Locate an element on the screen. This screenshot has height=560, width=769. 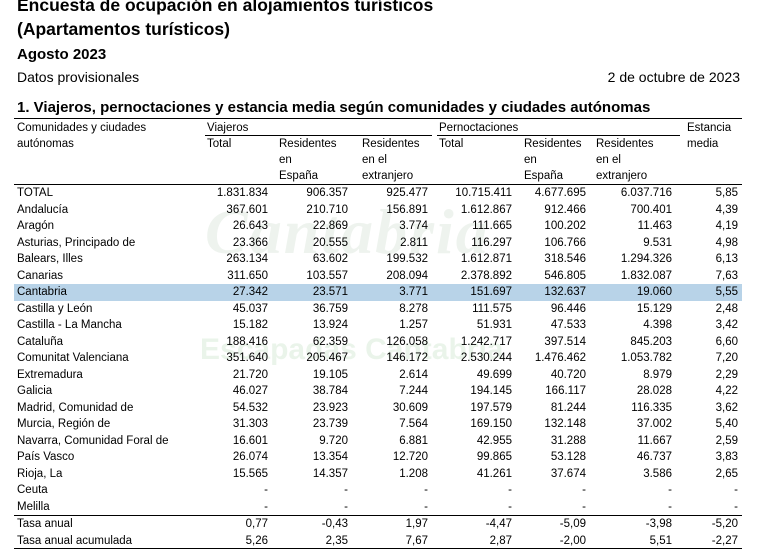
cell-value: 1.476.462 is located at coordinates (560, 358).